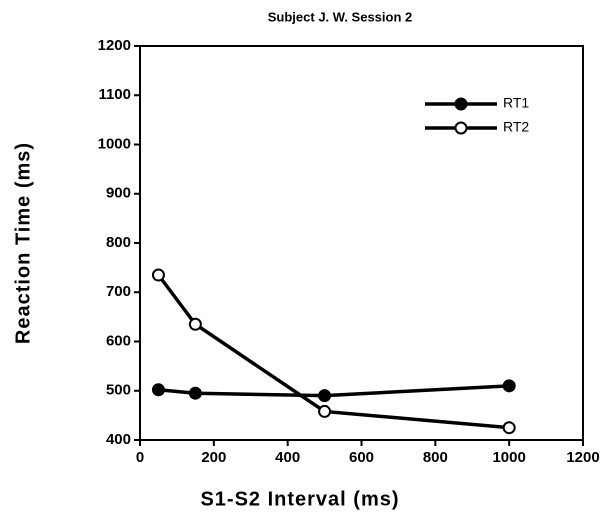 The height and width of the screenshot is (523, 613). What do you see at coordinates (118, 291) in the screenshot?
I see `y-tick-label: 700` at bounding box center [118, 291].